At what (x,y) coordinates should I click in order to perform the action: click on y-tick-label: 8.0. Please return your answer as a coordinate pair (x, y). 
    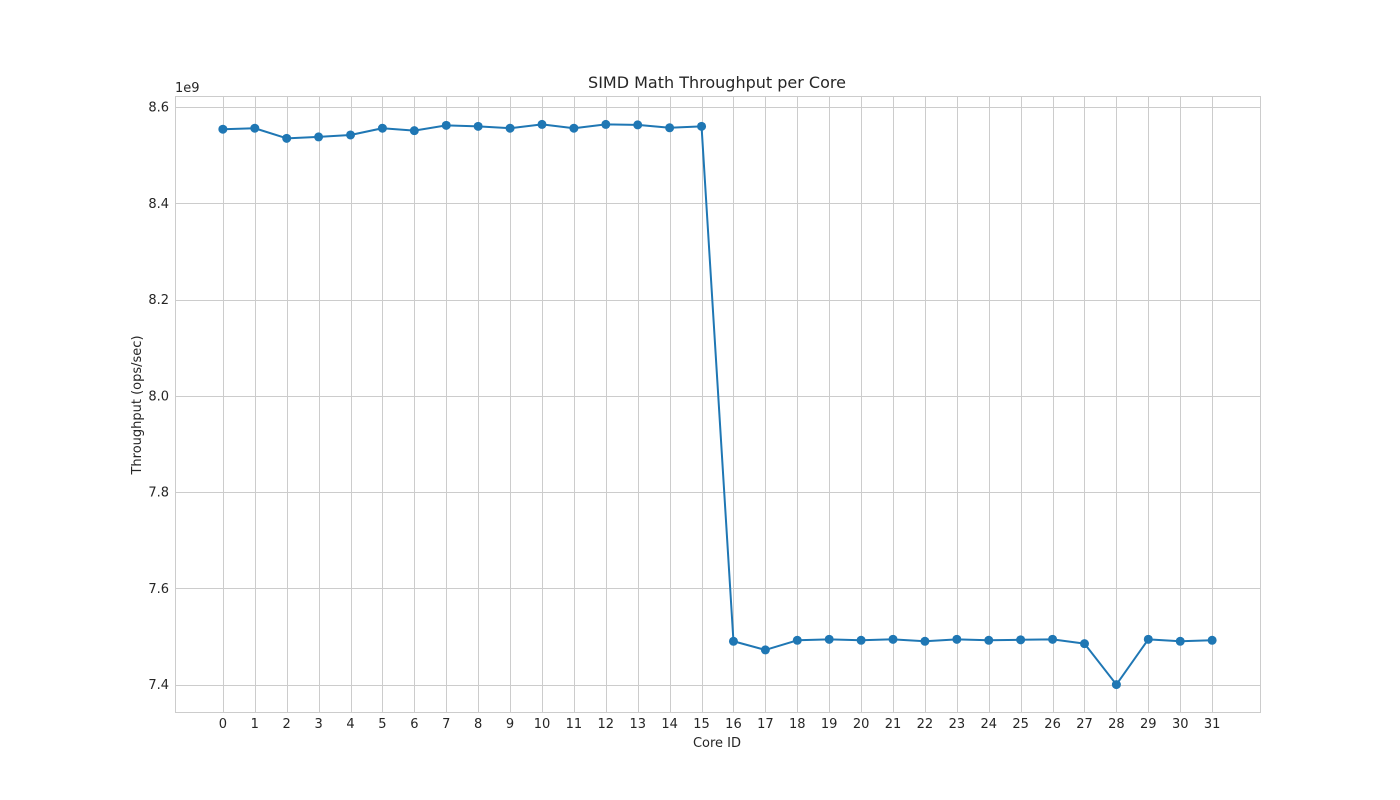
    Looking at the image, I should click on (158, 396).